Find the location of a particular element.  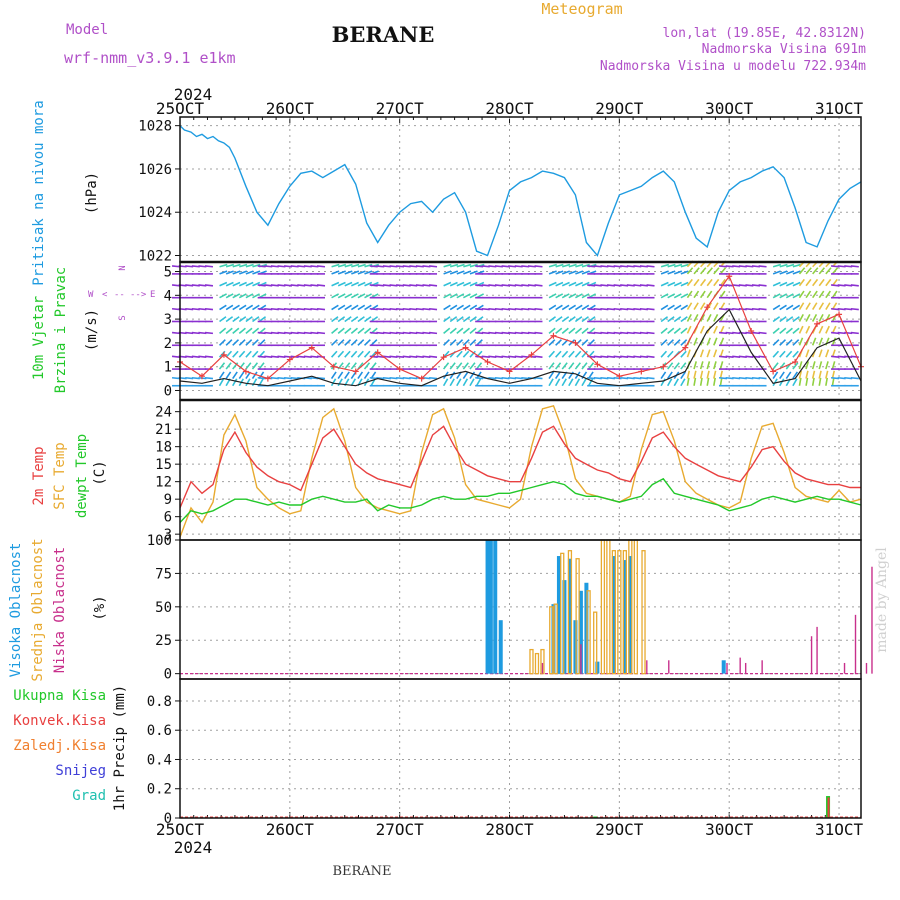

wind-gust-line is located at coordinates (520, 327).